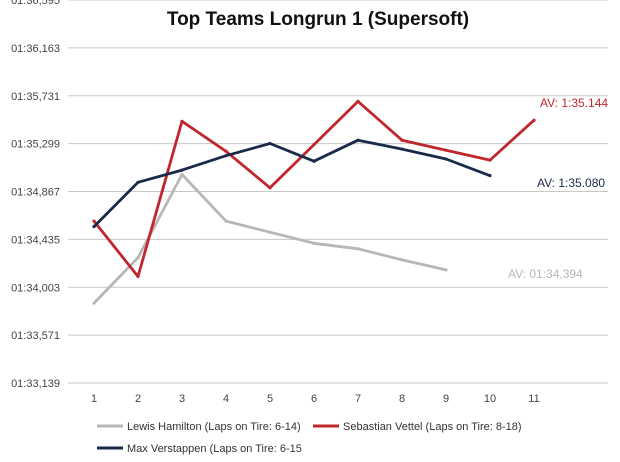 This screenshot has width=620, height=462. What do you see at coordinates (35, 49) in the screenshot?
I see `y-tick-label: 01:36,163` at bounding box center [35, 49].